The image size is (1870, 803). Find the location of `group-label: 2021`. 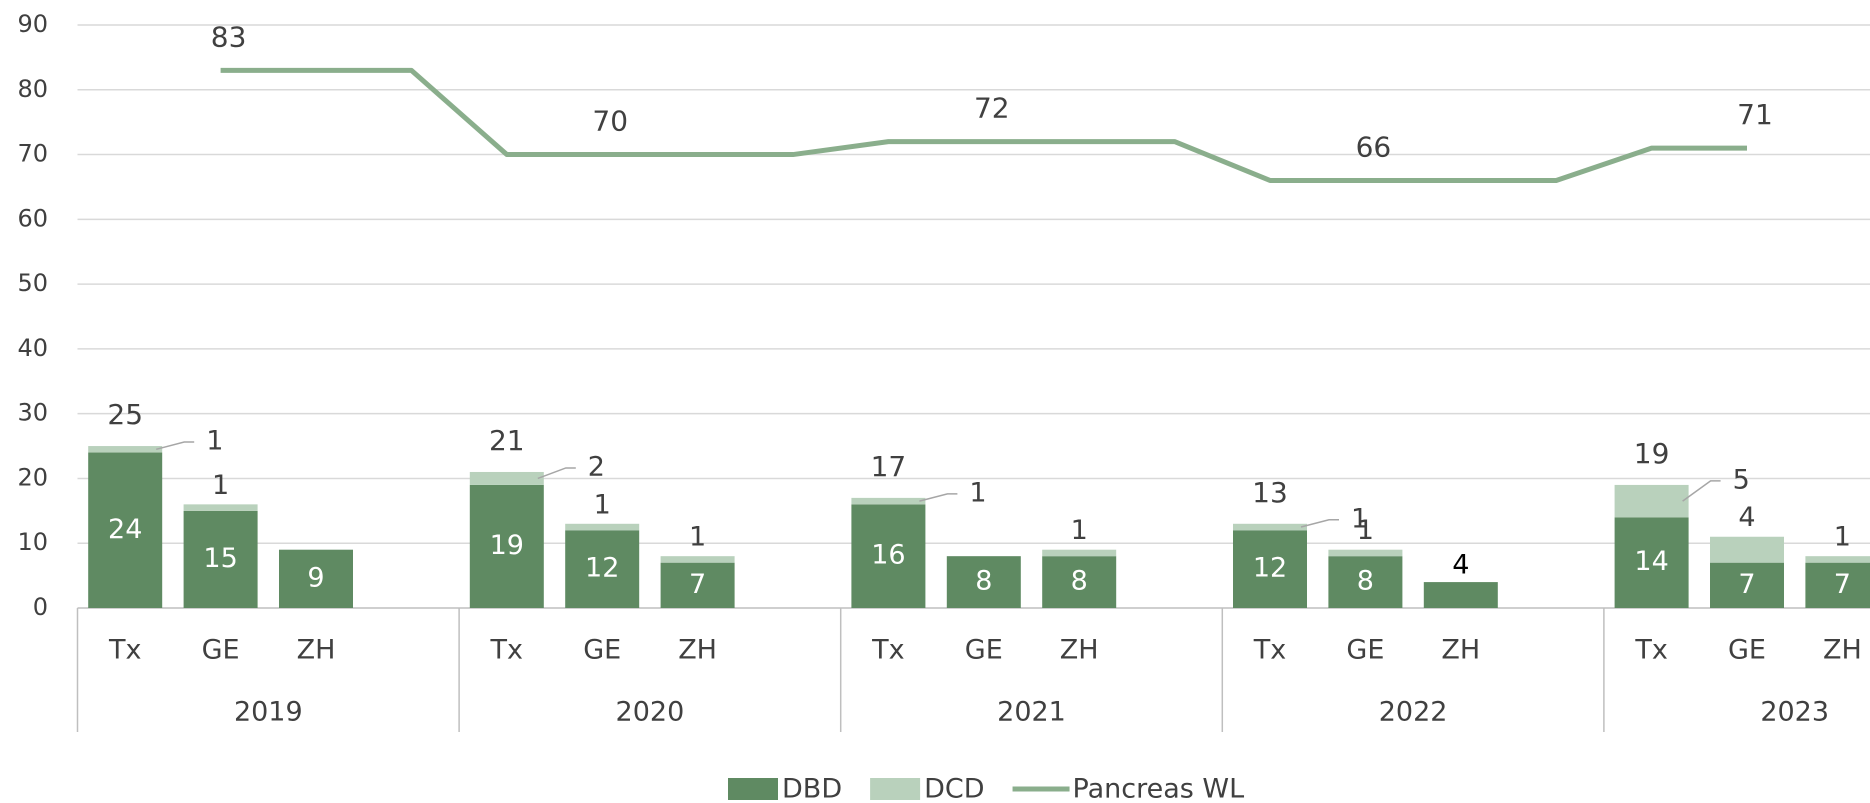

group-label: 2021 is located at coordinates (1031, 712).